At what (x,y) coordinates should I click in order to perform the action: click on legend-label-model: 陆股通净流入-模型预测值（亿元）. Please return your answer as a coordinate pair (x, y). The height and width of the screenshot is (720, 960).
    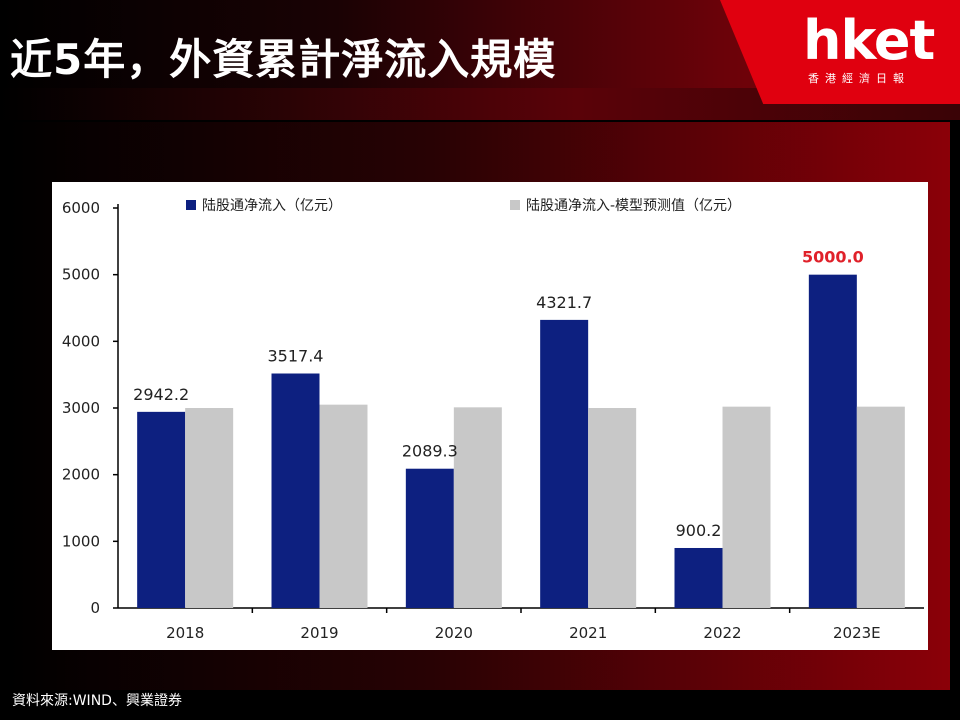
    Looking at the image, I should click on (633, 206).